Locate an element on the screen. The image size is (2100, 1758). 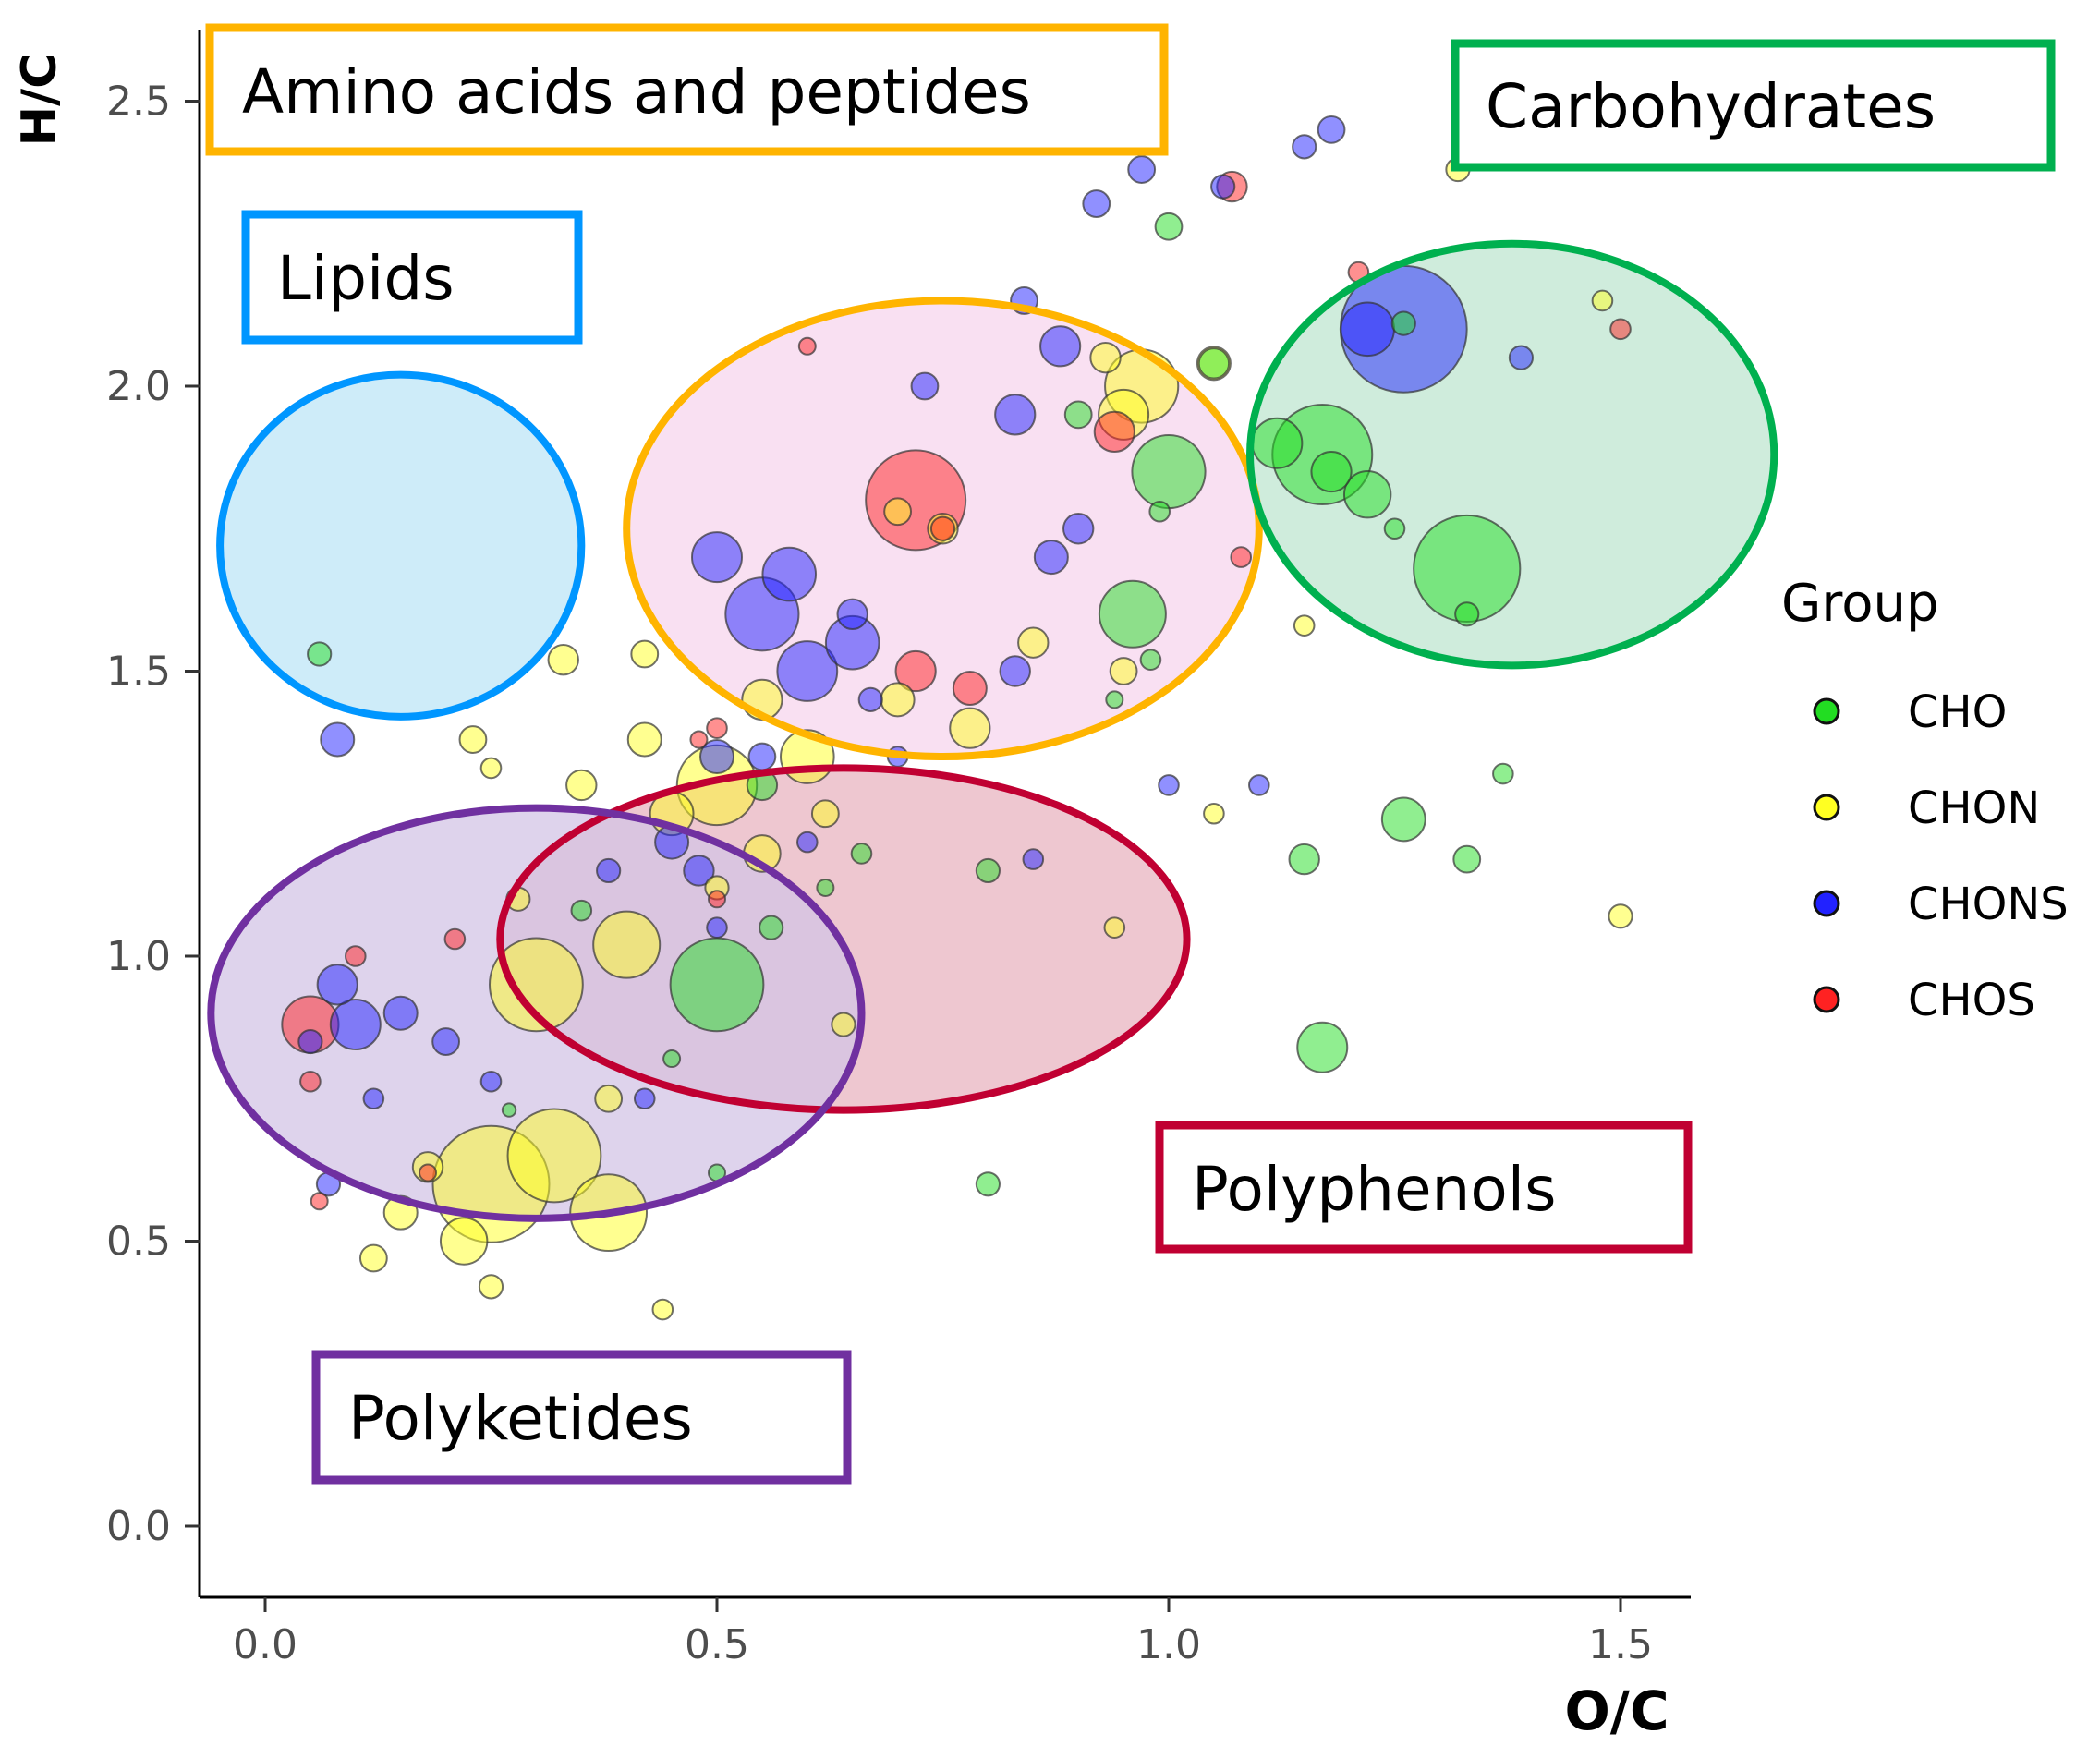
amino-label: Amino acids and peptides is located at coordinates (637, 92).